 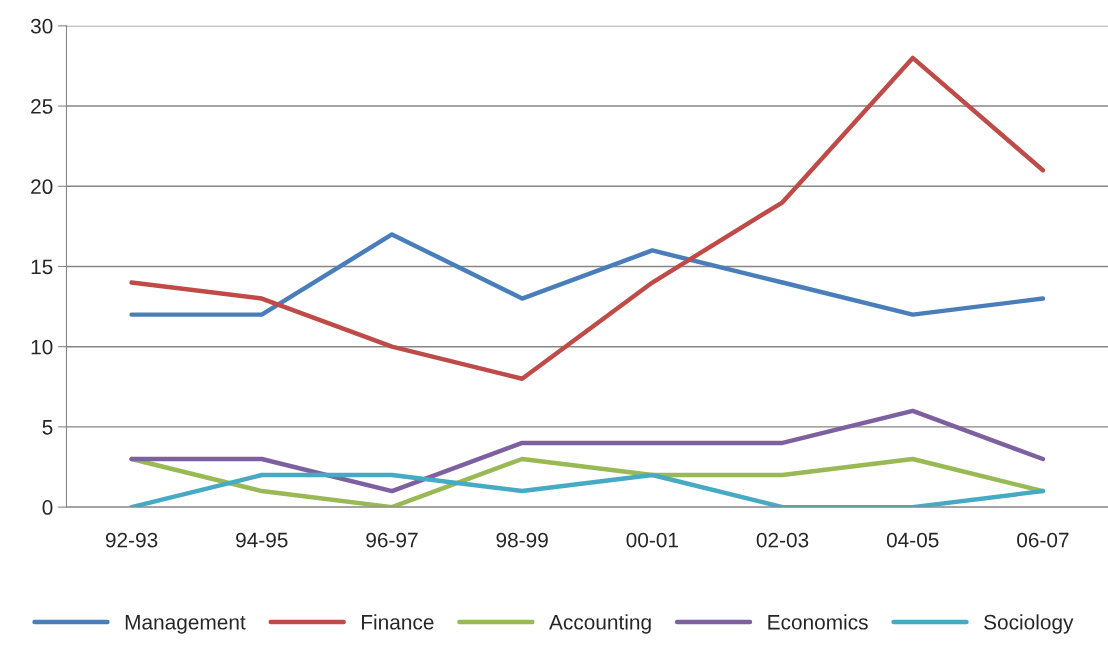 What do you see at coordinates (185, 624) in the screenshot?
I see `legend-label: Management` at bounding box center [185, 624].